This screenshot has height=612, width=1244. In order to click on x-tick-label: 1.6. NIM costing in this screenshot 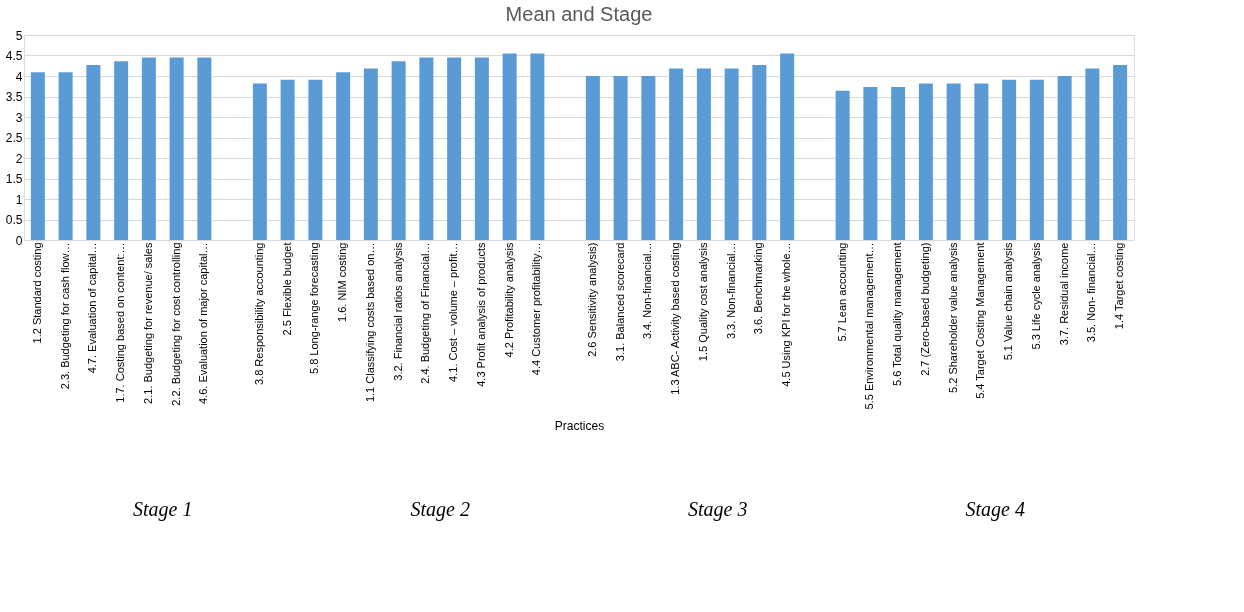, I will do `click(342, 282)`.